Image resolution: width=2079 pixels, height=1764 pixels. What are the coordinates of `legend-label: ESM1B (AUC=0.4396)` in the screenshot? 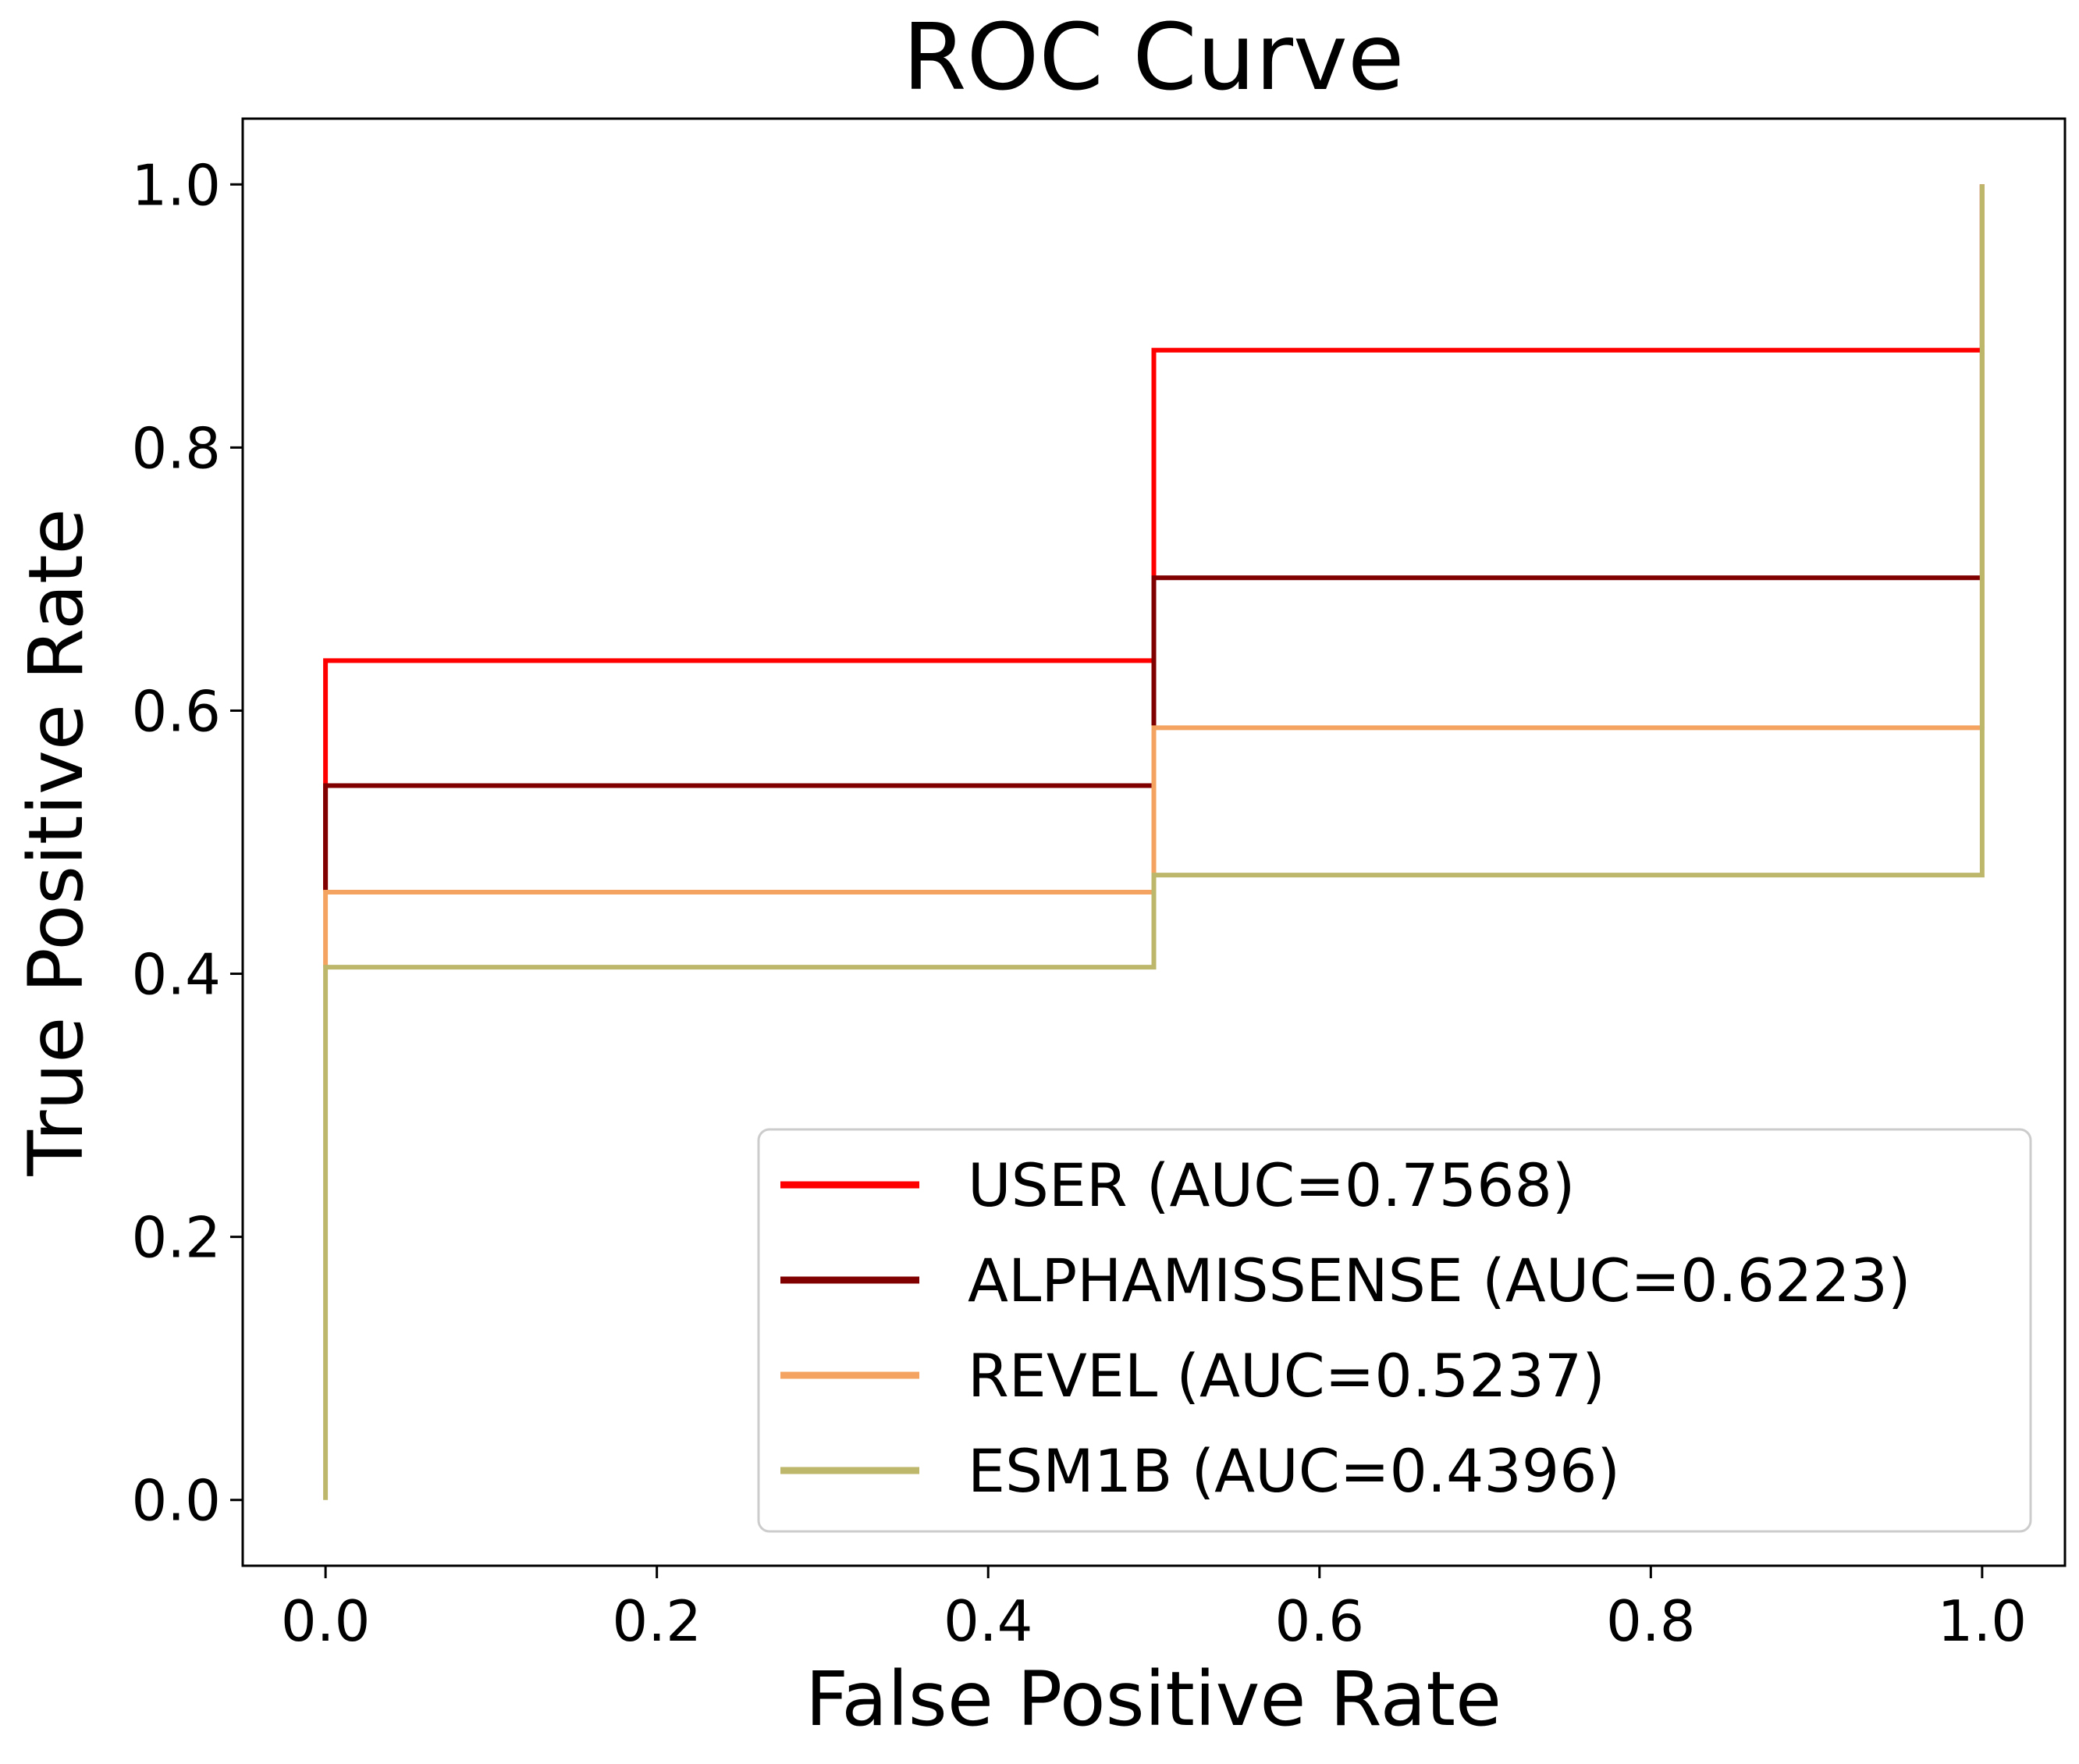 It's located at (1294, 1471).